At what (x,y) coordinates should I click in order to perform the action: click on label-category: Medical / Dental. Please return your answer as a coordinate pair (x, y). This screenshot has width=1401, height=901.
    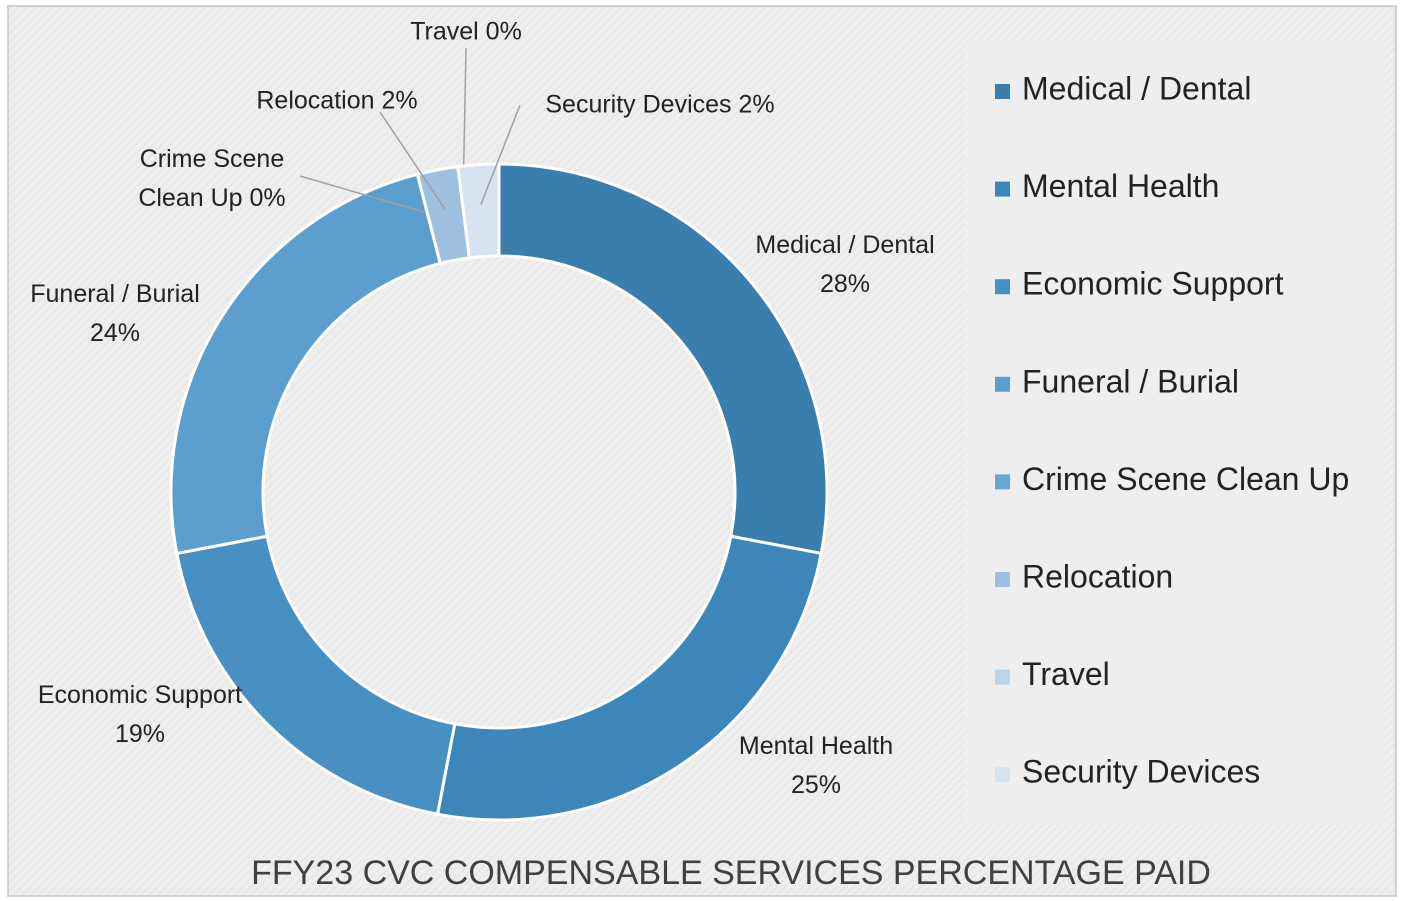
    Looking at the image, I should click on (845, 245).